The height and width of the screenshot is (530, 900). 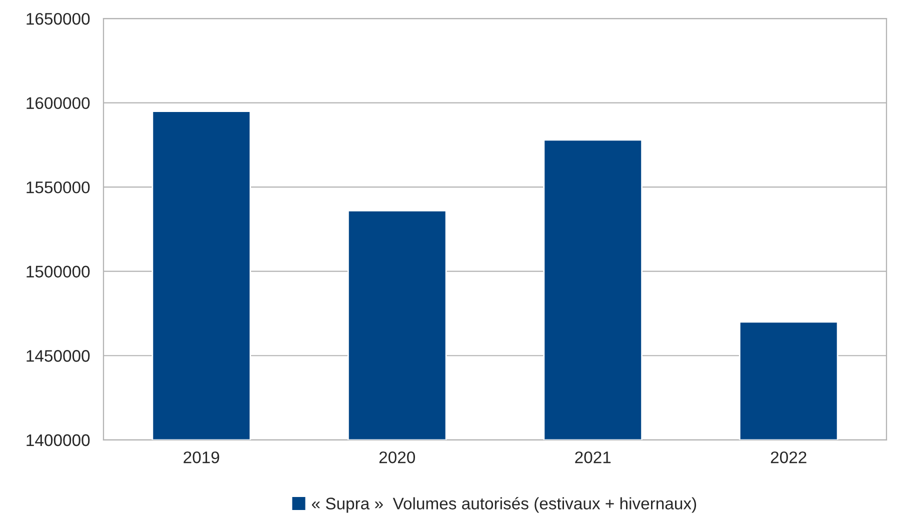 I want to click on legend-label: « Supra » Volumes autorisés (estivaux + hivernaux), so click(x=504, y=505).